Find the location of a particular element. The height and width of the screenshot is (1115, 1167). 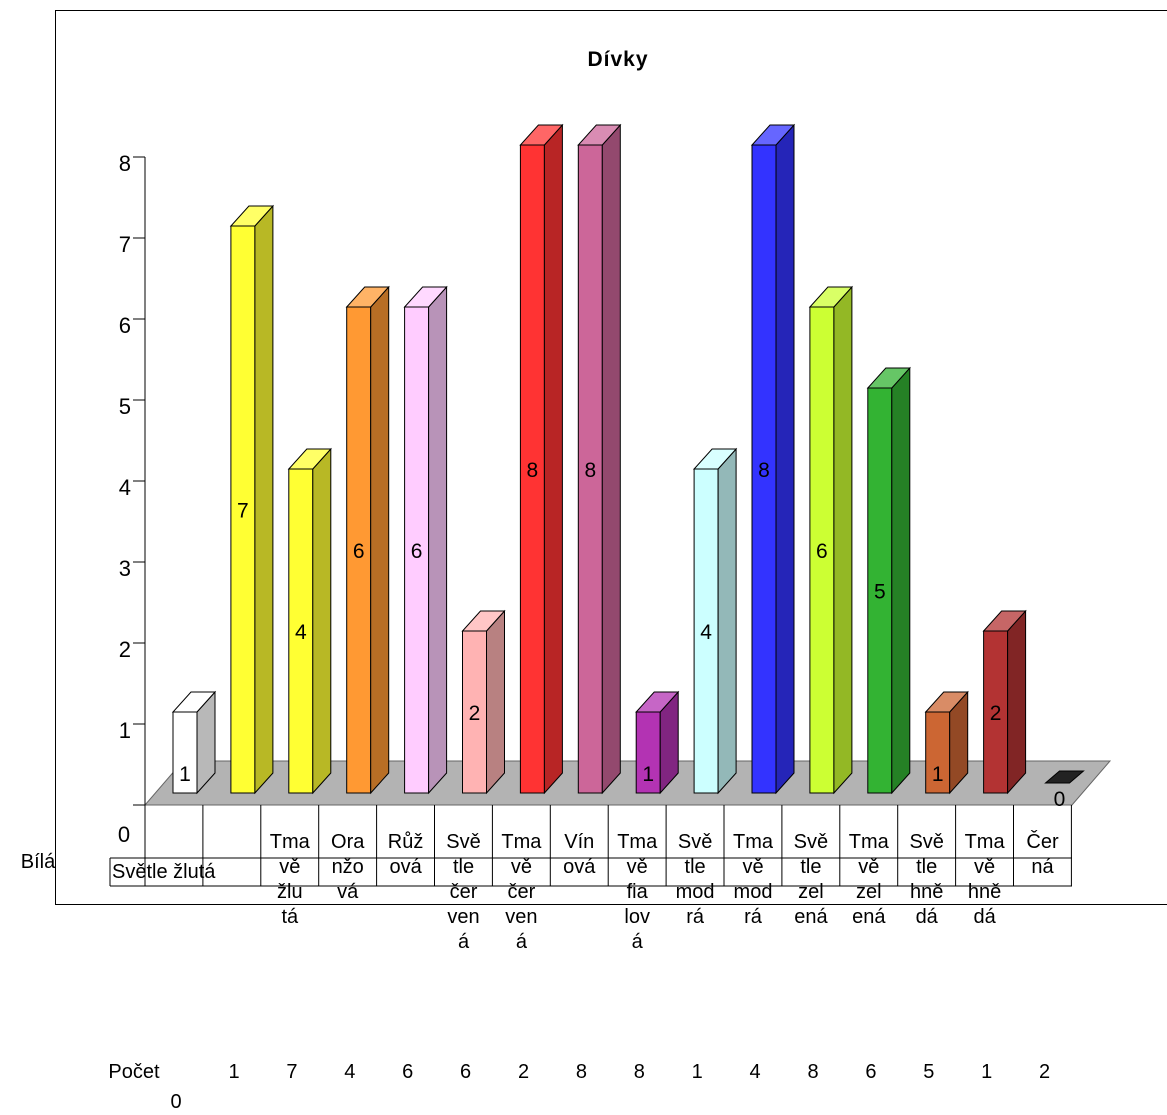

y-tick-label: 7 is located at coordinates (125, 244).